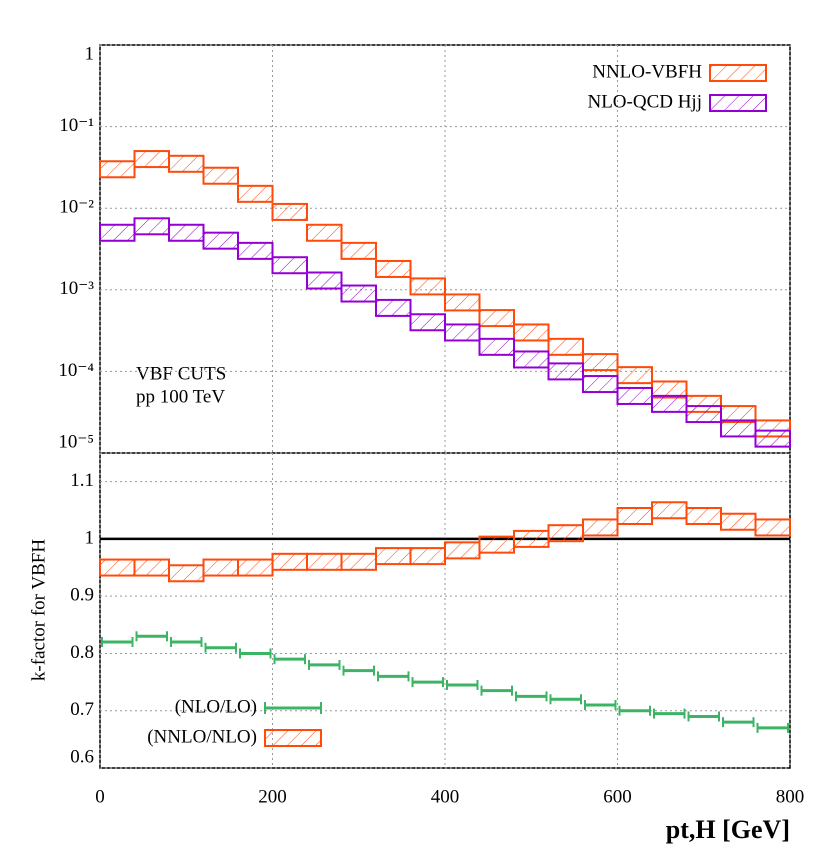 The height and width of the screenshot is (850, 830). I want to click on y-tick-label: 10⁻⁴, so click(76, 370).